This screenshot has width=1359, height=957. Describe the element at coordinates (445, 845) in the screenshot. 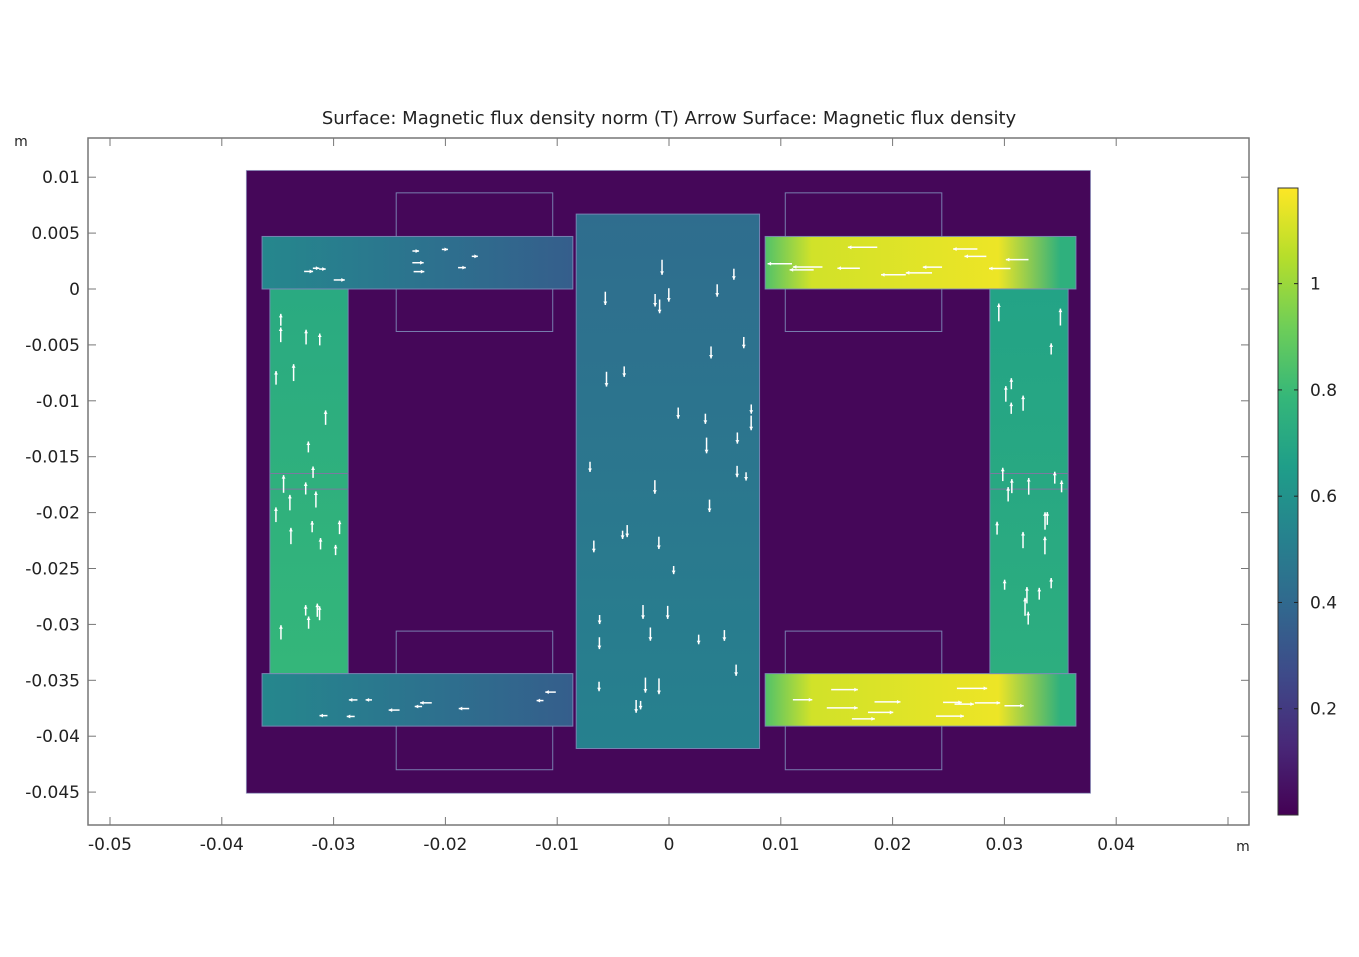

I see `x-tick-label: -0.02` at that location.